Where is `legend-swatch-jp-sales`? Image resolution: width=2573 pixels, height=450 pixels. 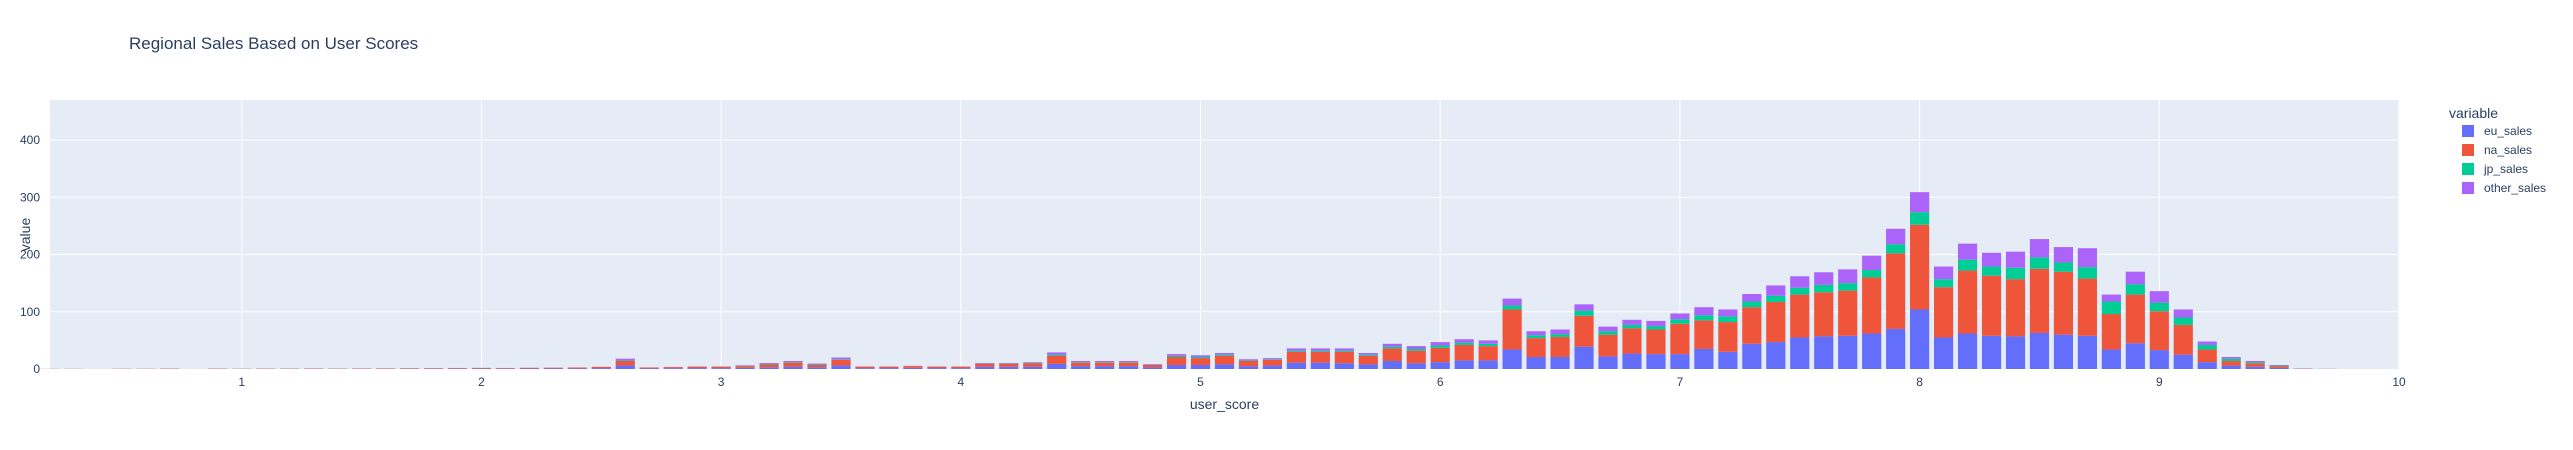 legend-swatch-jp-sales is located at coordinates (2468, 169).